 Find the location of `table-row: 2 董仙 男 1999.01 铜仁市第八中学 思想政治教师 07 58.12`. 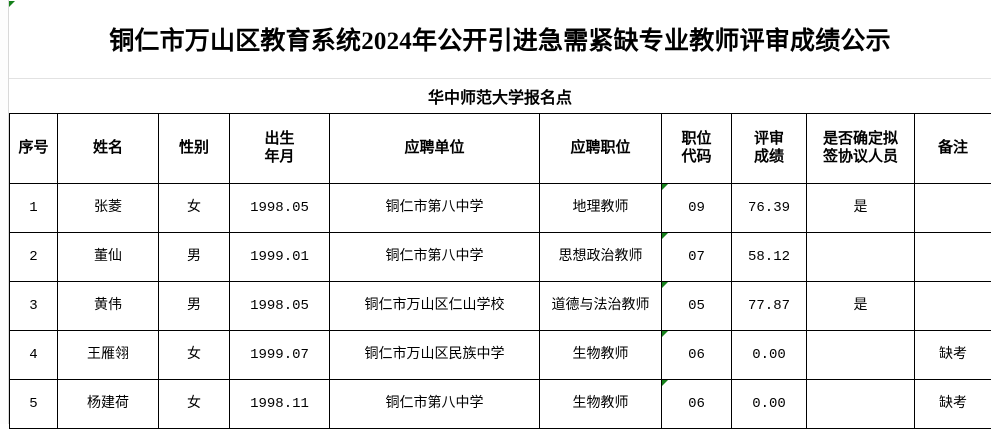

table-row: 2 董仙 男 1999.01 铜仁市第八中学 思想政治教师 07 58.12 is located at coordinates (500, 257).